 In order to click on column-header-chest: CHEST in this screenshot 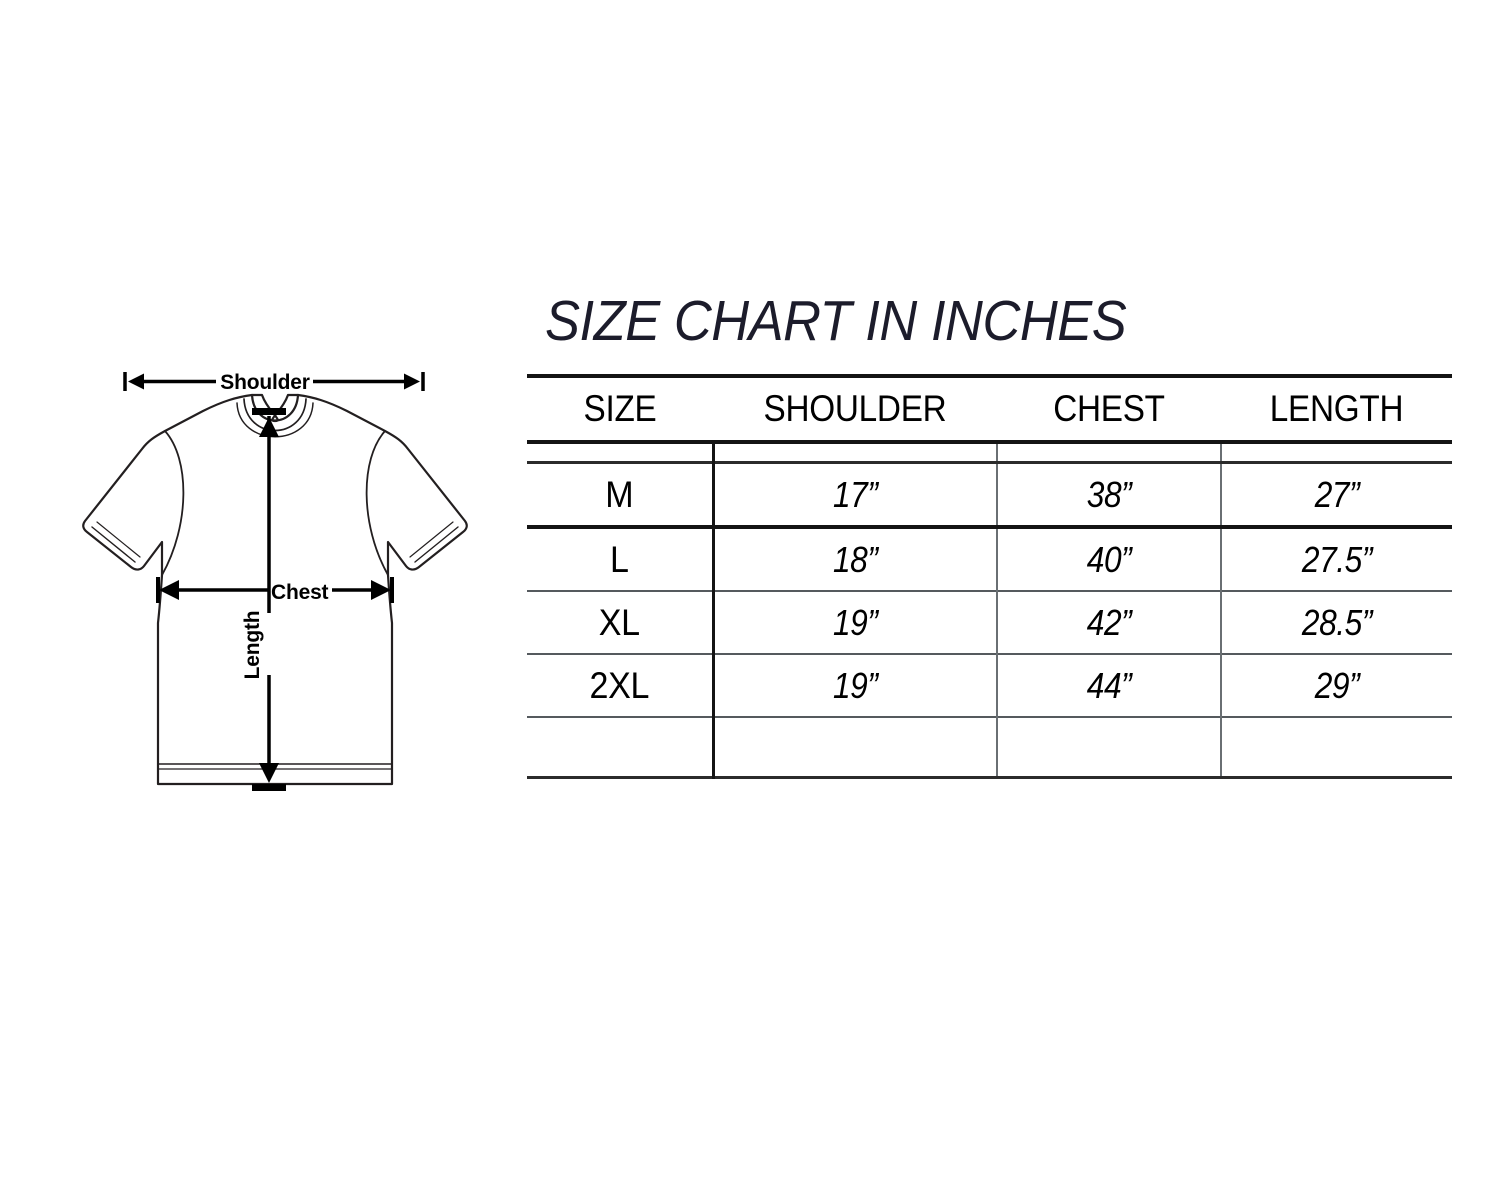, I will do `click(1109, 408)`.